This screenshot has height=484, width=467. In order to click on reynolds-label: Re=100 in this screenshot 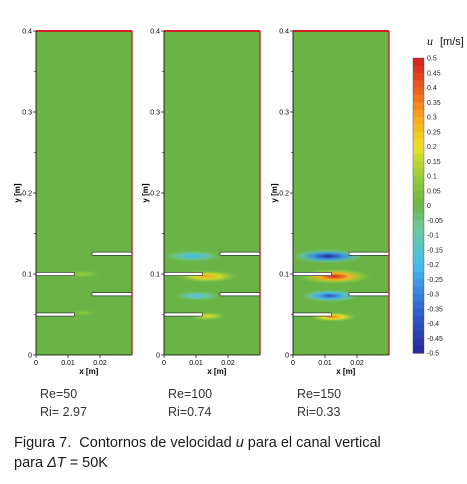, I will do `click(190, 394)`.